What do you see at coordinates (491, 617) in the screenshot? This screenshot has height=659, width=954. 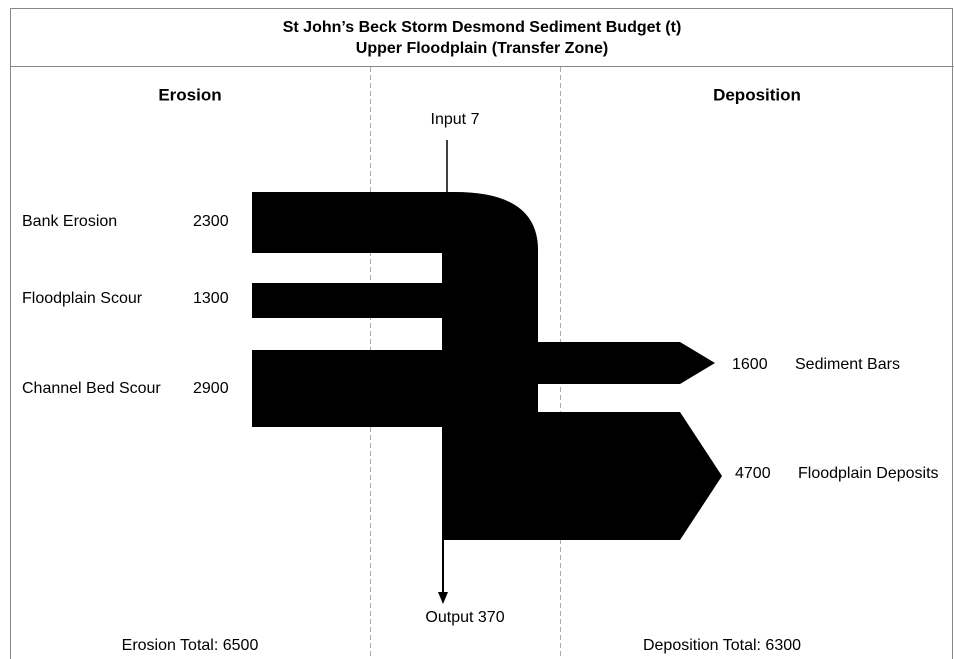 I see `output-value: 370` at bounding box center [491, 617].